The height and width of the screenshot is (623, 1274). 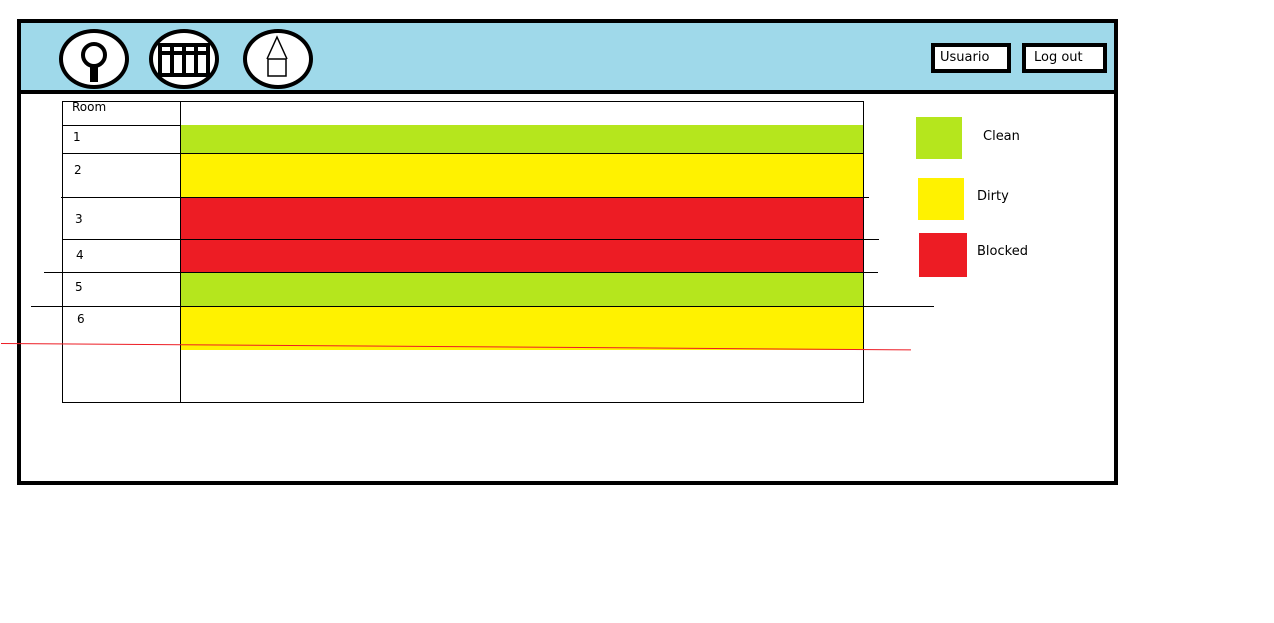 I want to click on room-column-header: Room, so click(x=89, y=107).